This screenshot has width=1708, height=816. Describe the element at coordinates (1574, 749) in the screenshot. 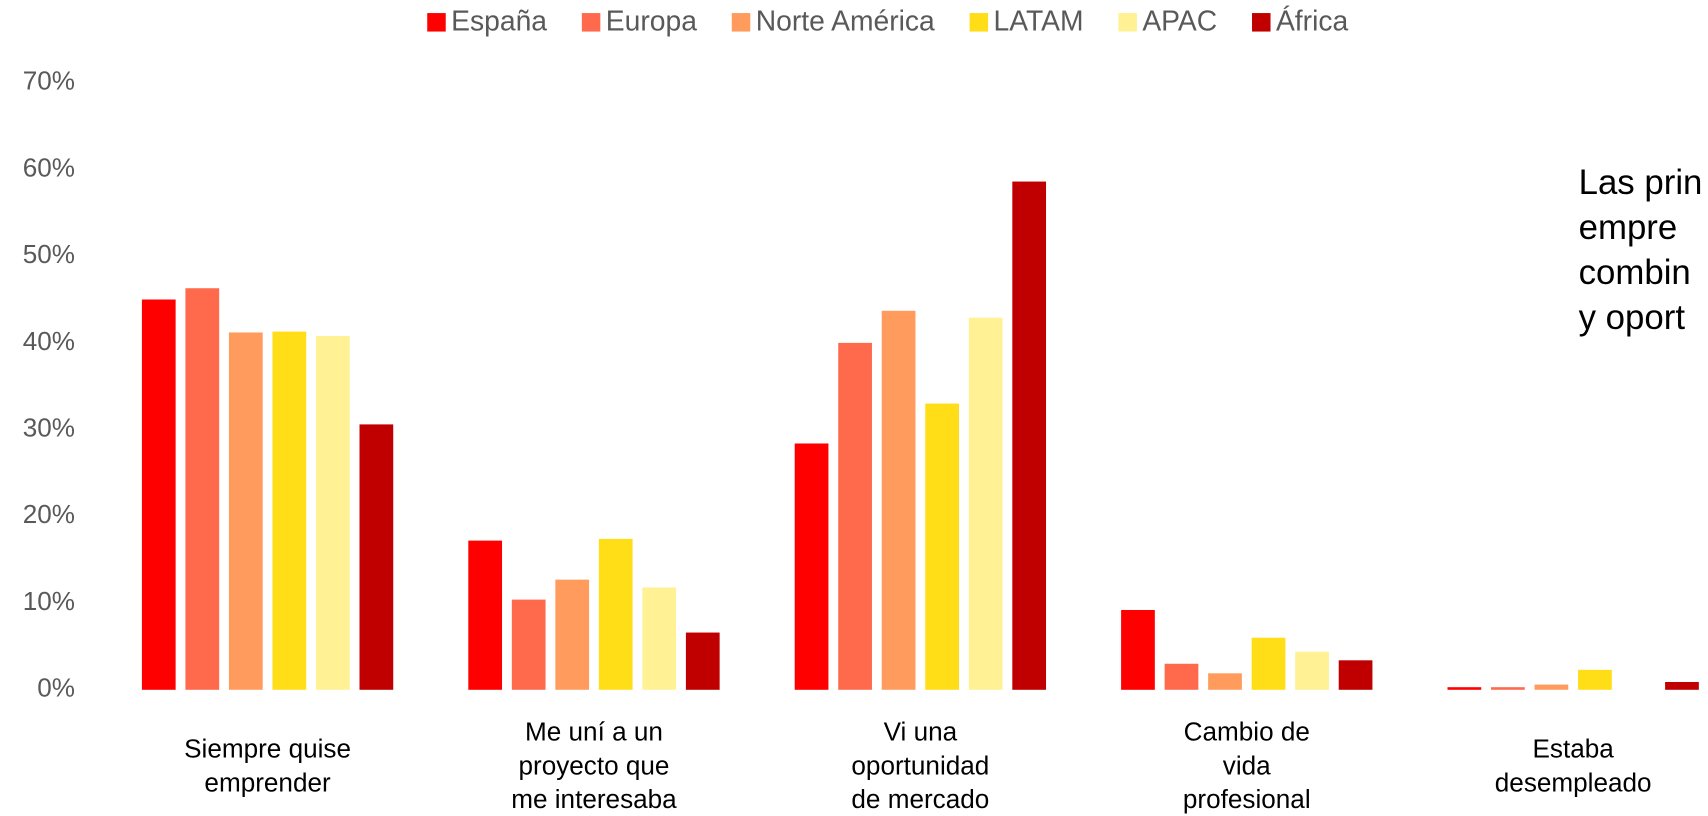

I see `x-tick-label: Estaba` at that location.